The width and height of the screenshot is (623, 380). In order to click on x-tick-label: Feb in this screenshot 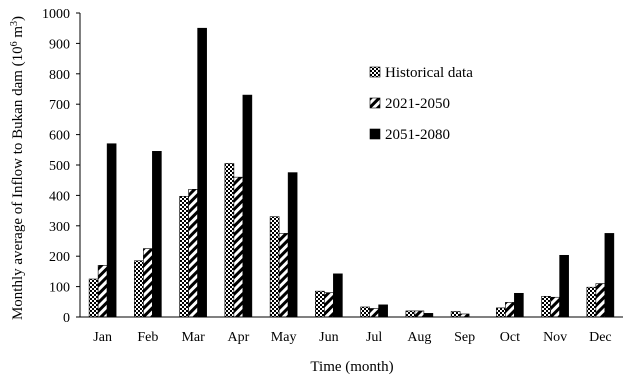, I will do `click(147, 337)`.